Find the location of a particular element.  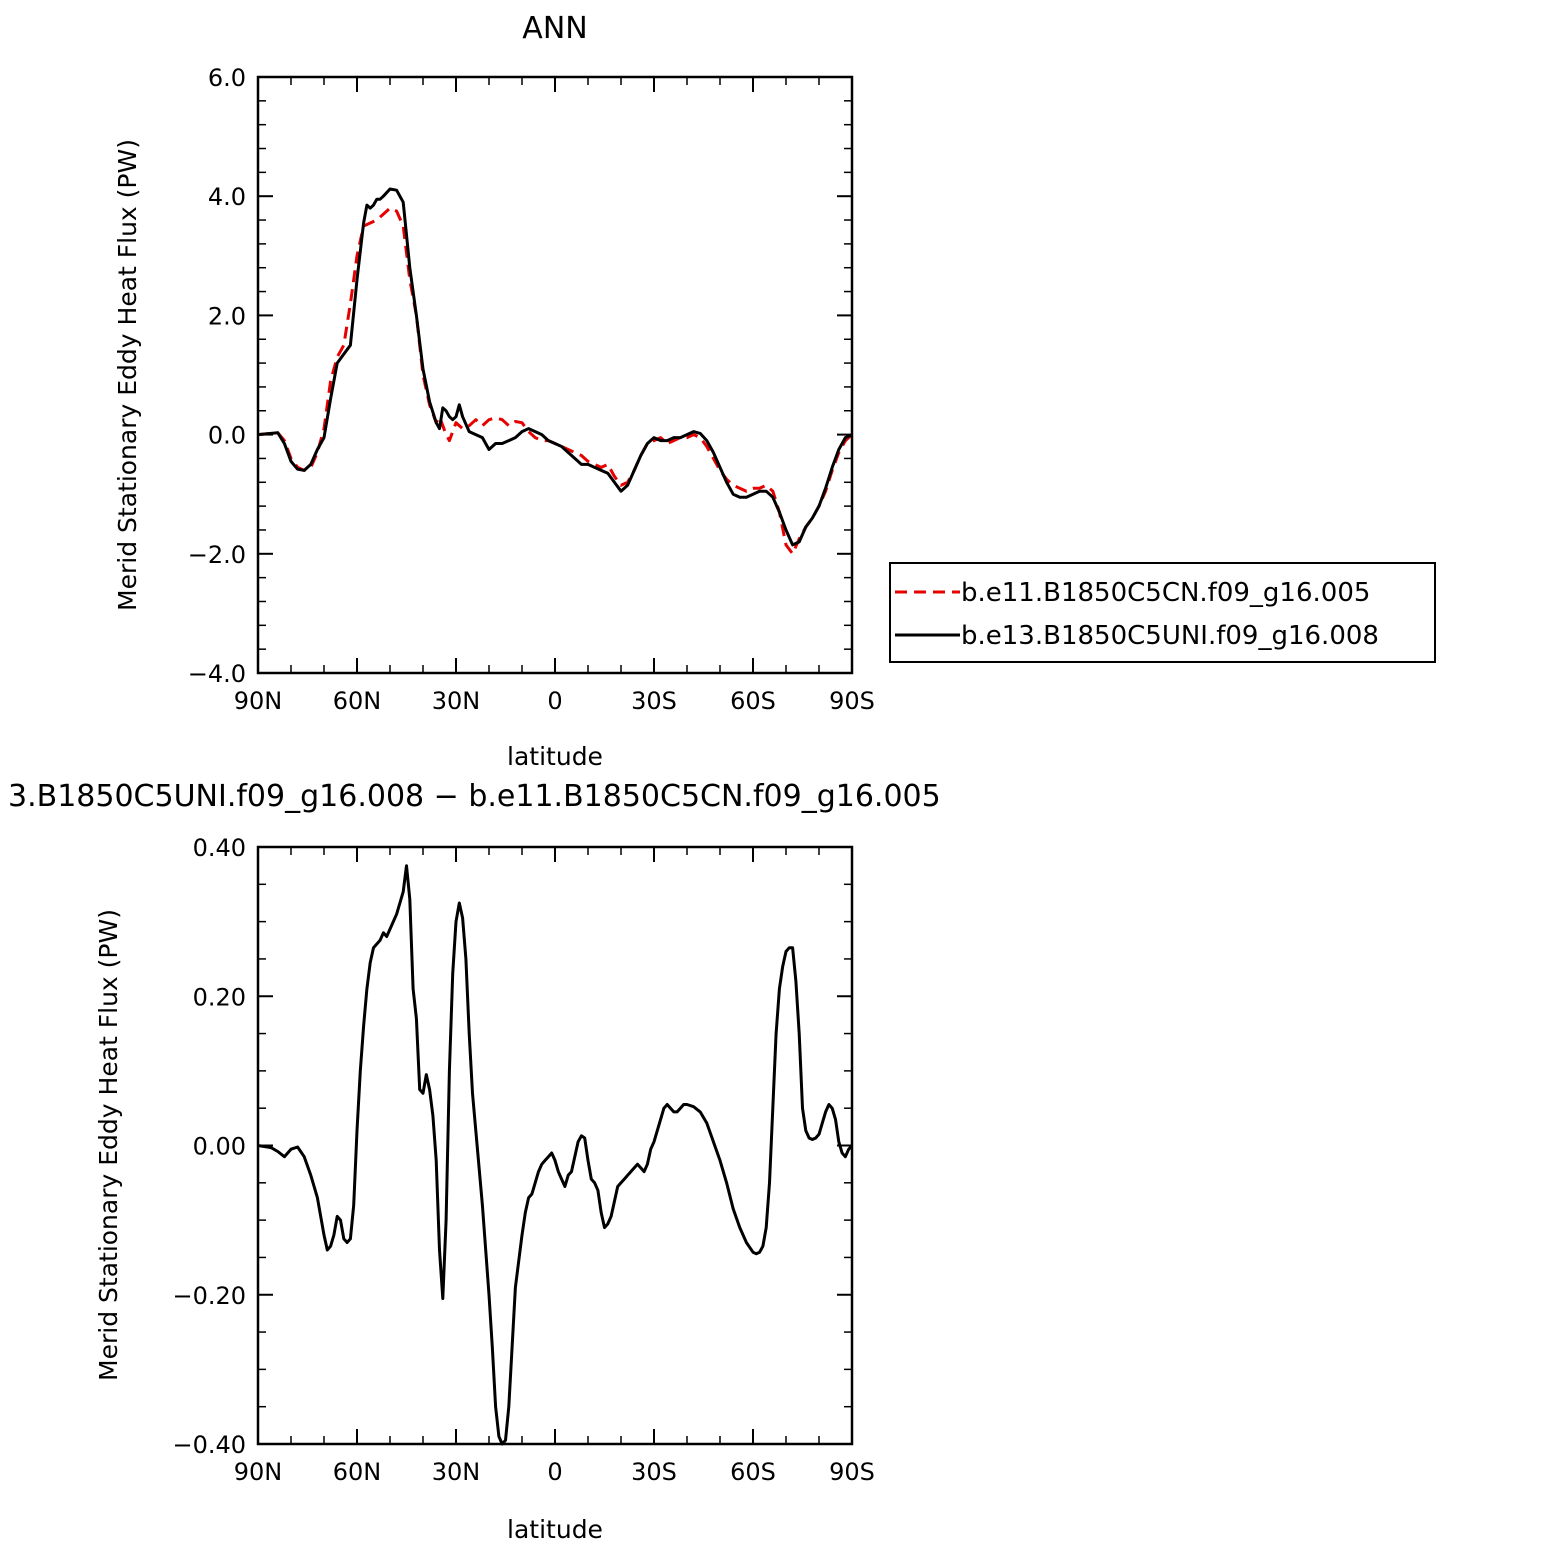

top-x-axis-label: latitude is located at coordinates (555, 756).